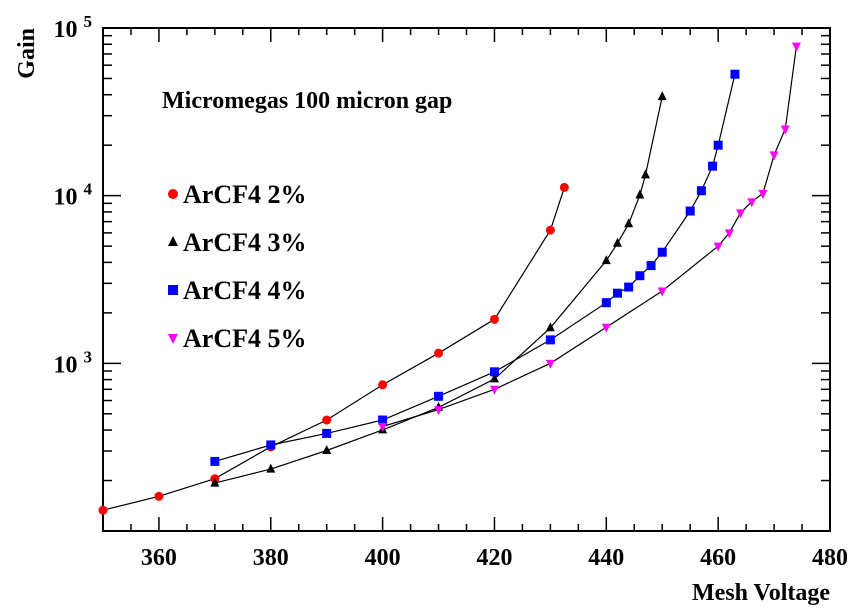 This screenshot has width=858, height=613. What do you see at coordinates (244, 338) in the screenshot?
I see `legend-label: ArCF4 5%` at bounding box center [244, 338].